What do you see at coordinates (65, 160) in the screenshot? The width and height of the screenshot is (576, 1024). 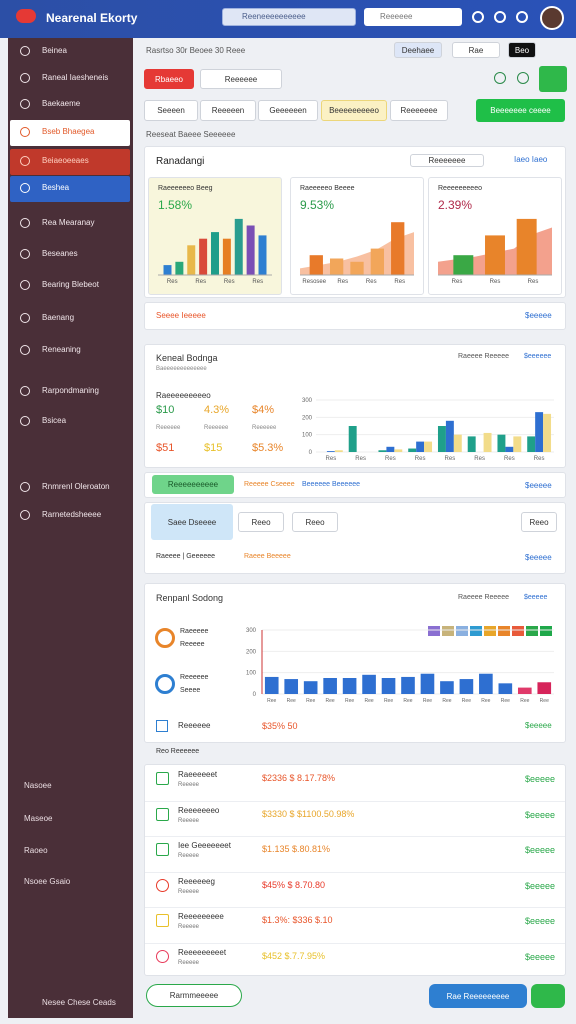 I see `sidebar-item: Beiaeoeeaes` at bounding box center [65, 160].